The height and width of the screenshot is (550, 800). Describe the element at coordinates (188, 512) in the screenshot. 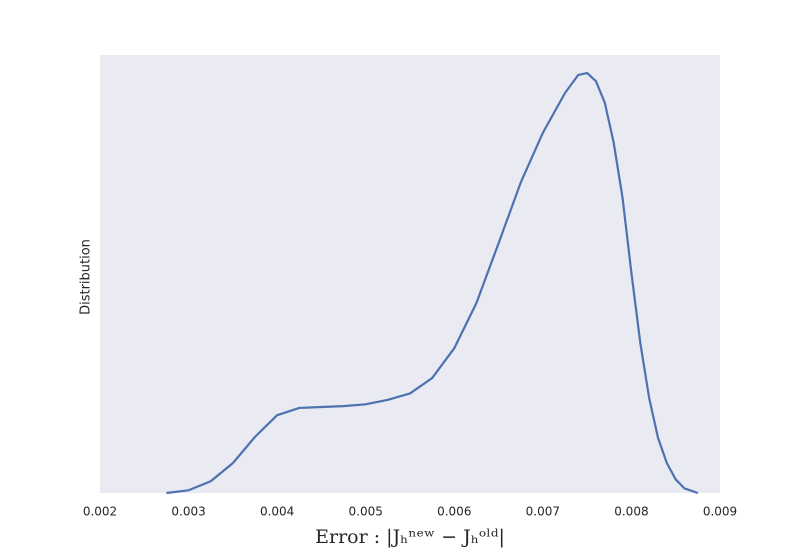

I see `x-tick-label: 0.003` at that location.